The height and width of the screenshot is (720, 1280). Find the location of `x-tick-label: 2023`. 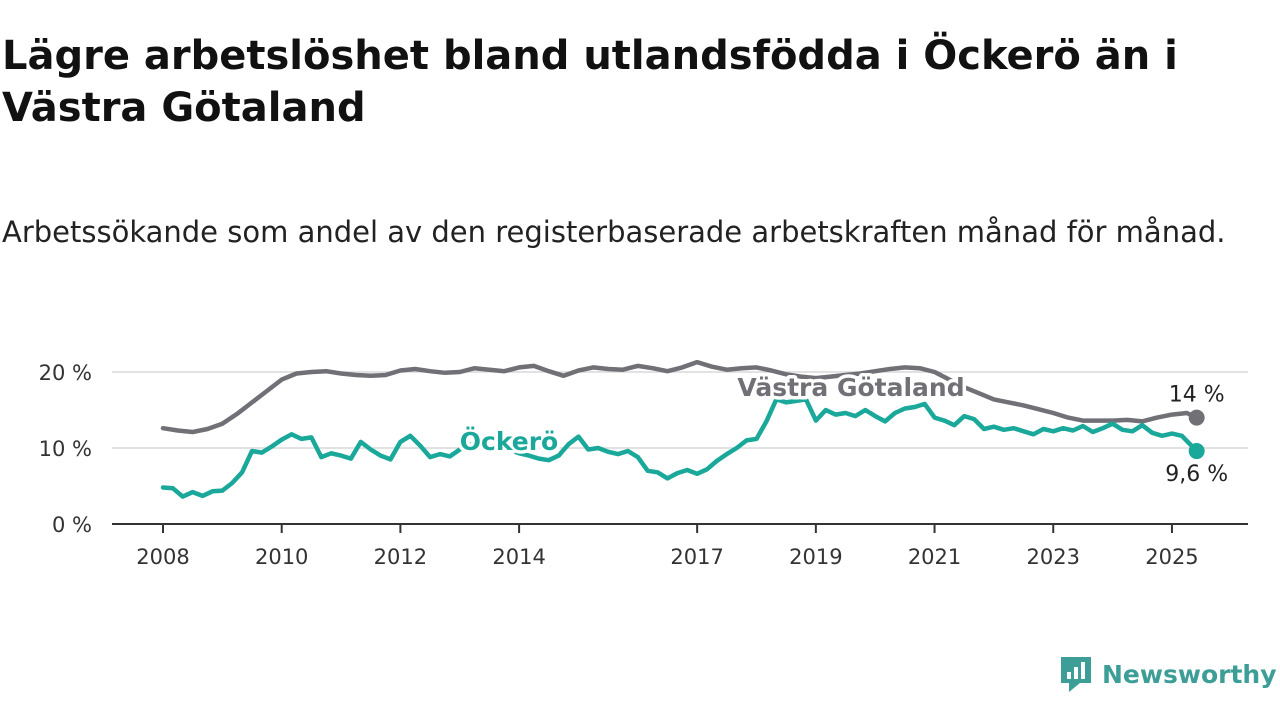

x-tick-label: 2023 is located at coordinates (1053, 557).